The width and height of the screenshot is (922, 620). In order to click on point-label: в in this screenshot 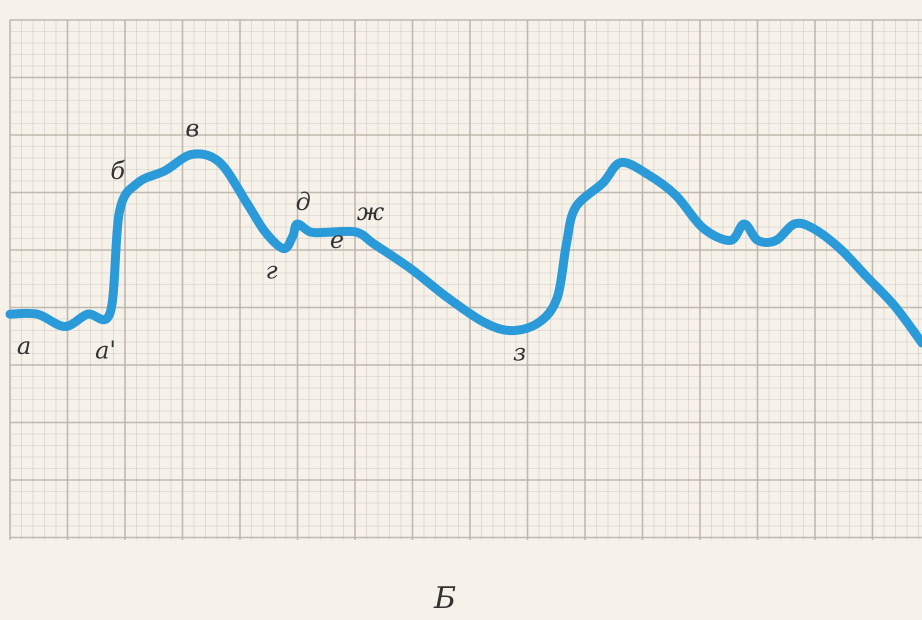, I will do `click(192, 128)`.